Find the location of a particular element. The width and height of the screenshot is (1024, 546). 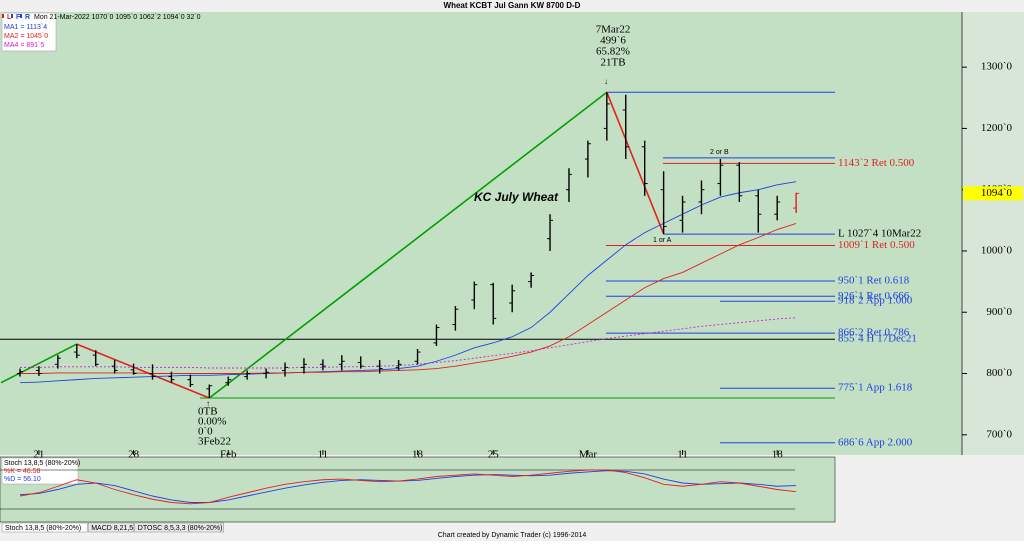

high-annotation: 7Mar22 is located at coordinates (613, 30).